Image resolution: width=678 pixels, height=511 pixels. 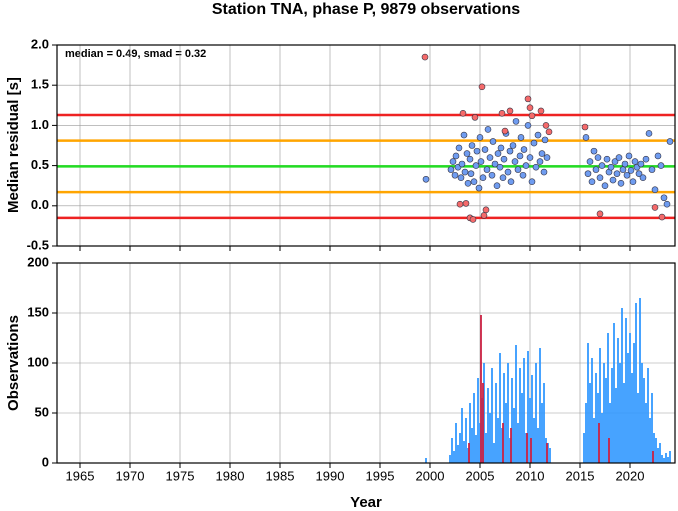 What do you see at coordinates (480, 475) in the screenshot?
I see `x-tick-label: 2005` at bounding box center [480, 475].